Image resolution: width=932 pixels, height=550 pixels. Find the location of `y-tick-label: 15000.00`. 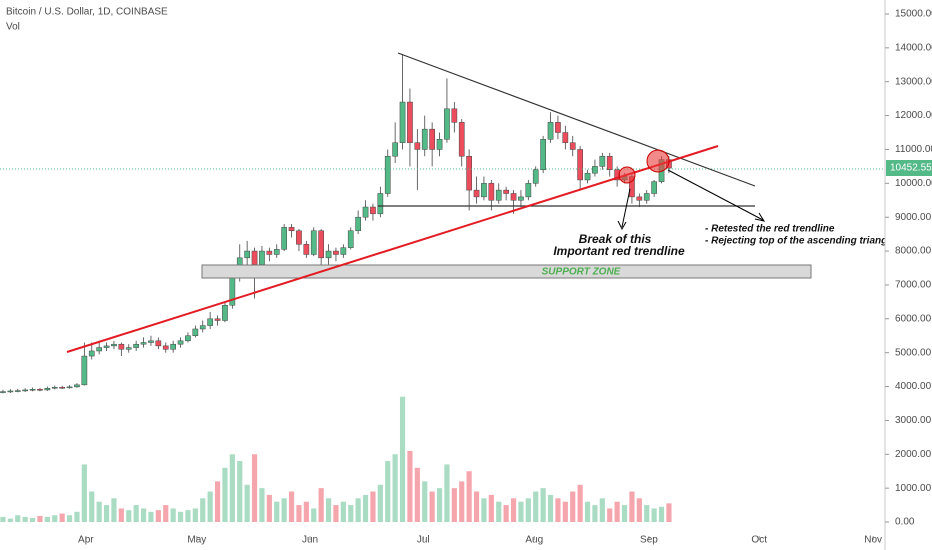

y-tick-label: 15000.00 is located at coordinates (913, 14).